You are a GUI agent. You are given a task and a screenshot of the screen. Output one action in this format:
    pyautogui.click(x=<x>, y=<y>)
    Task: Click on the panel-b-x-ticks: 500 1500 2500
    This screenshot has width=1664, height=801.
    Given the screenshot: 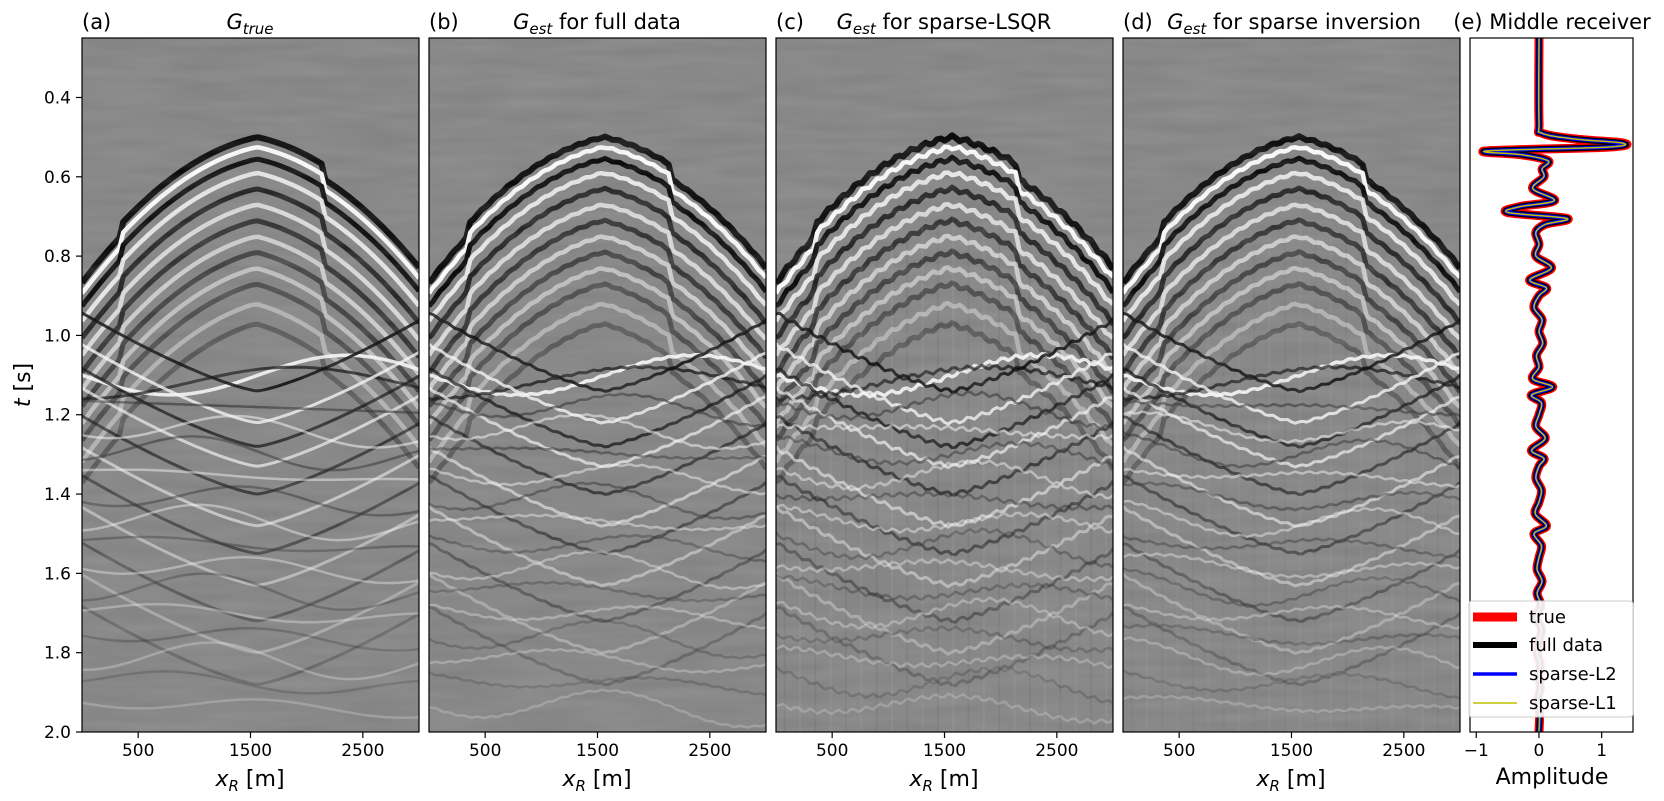 What is the action you would take?
    pyautogui.click(x=600, y=746)
    